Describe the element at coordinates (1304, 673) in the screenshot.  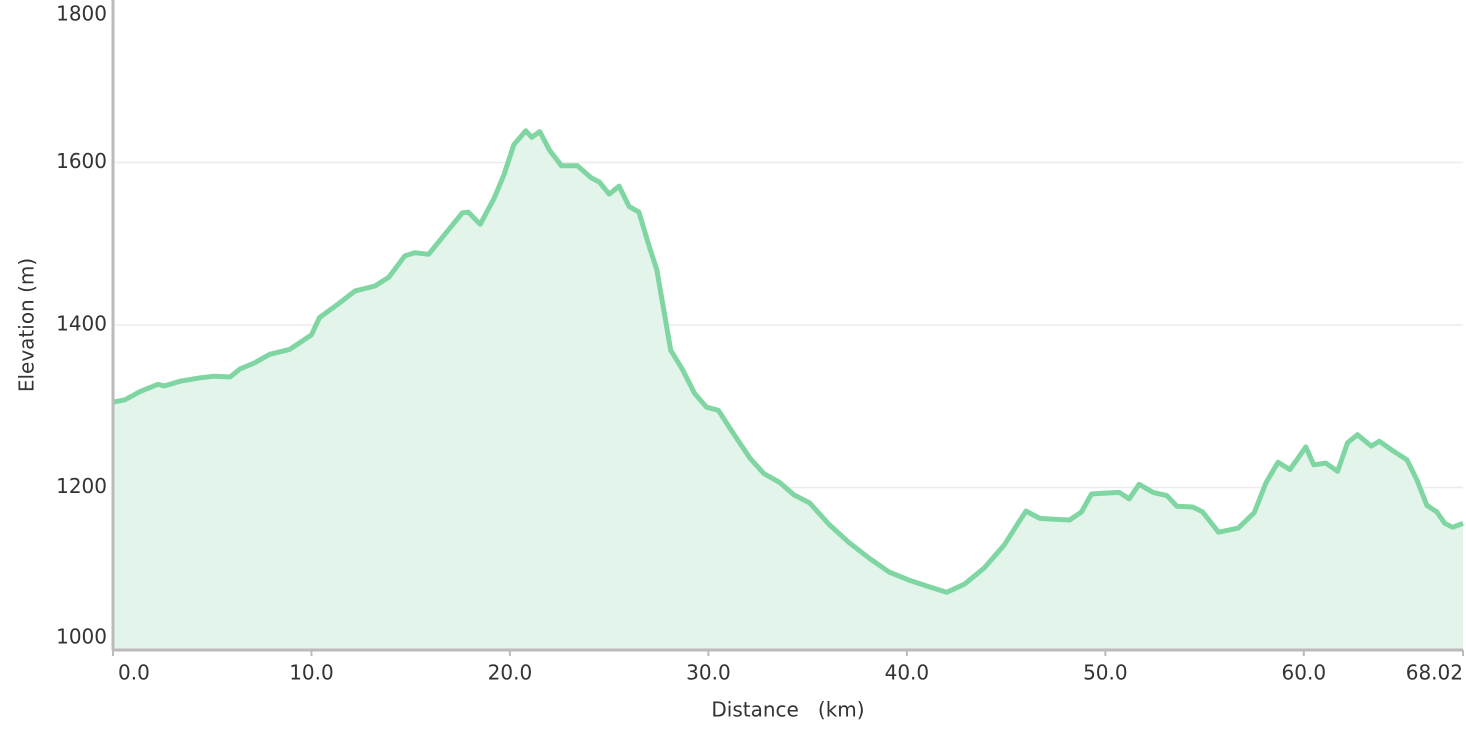
I see `x-tick-label: 60.0` at that location.